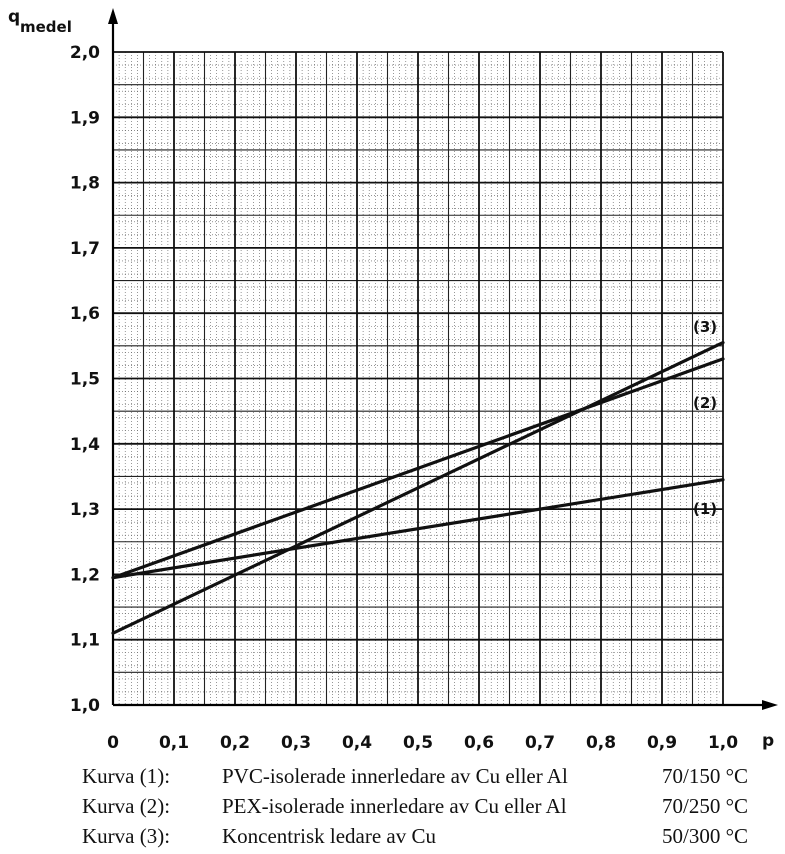  I want to click on legend-row-1-temps: 70/150 °C, so click(705, 776).